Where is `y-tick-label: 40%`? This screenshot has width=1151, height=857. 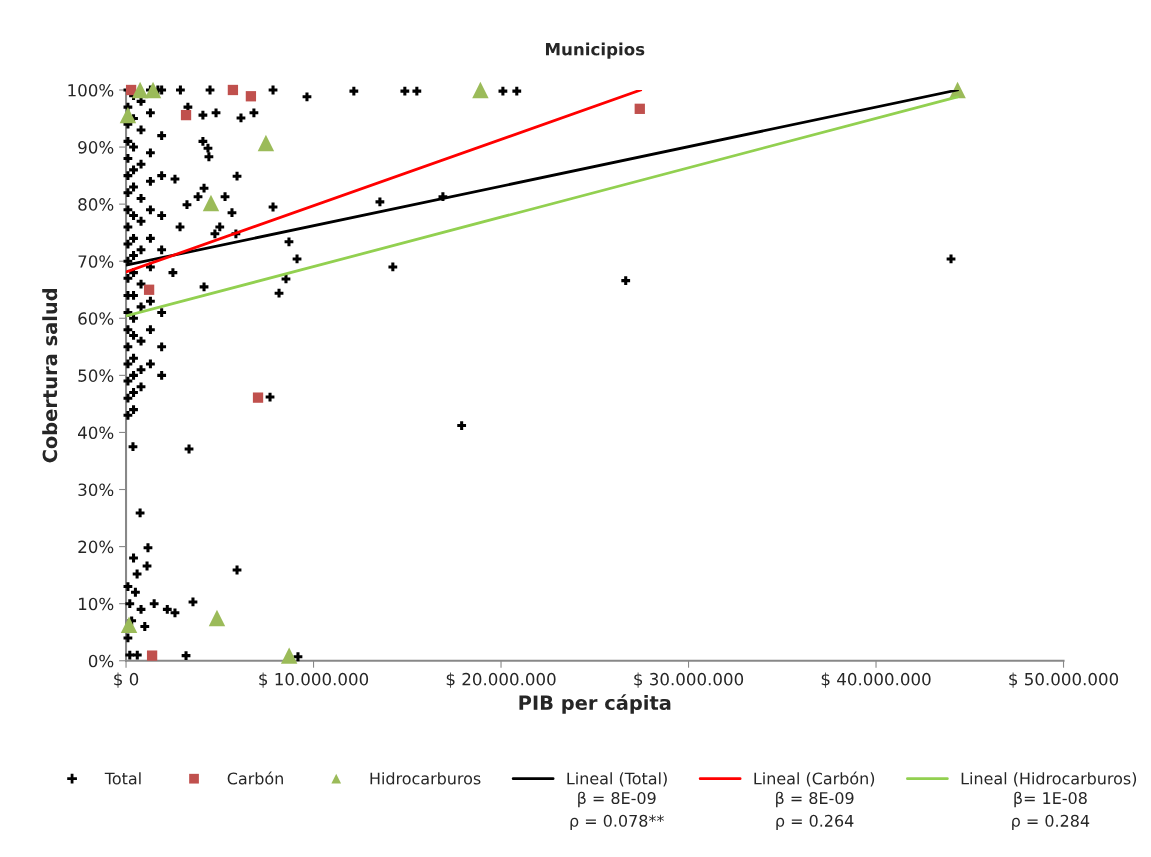
y-tick-label: 40% is located at coordinates (96, 433).